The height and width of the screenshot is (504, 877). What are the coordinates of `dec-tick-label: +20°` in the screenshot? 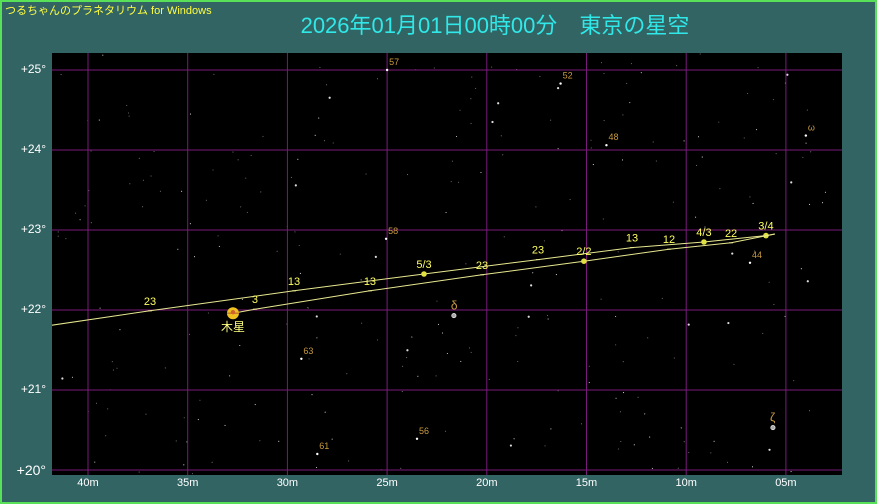 It's located at (31, 470).